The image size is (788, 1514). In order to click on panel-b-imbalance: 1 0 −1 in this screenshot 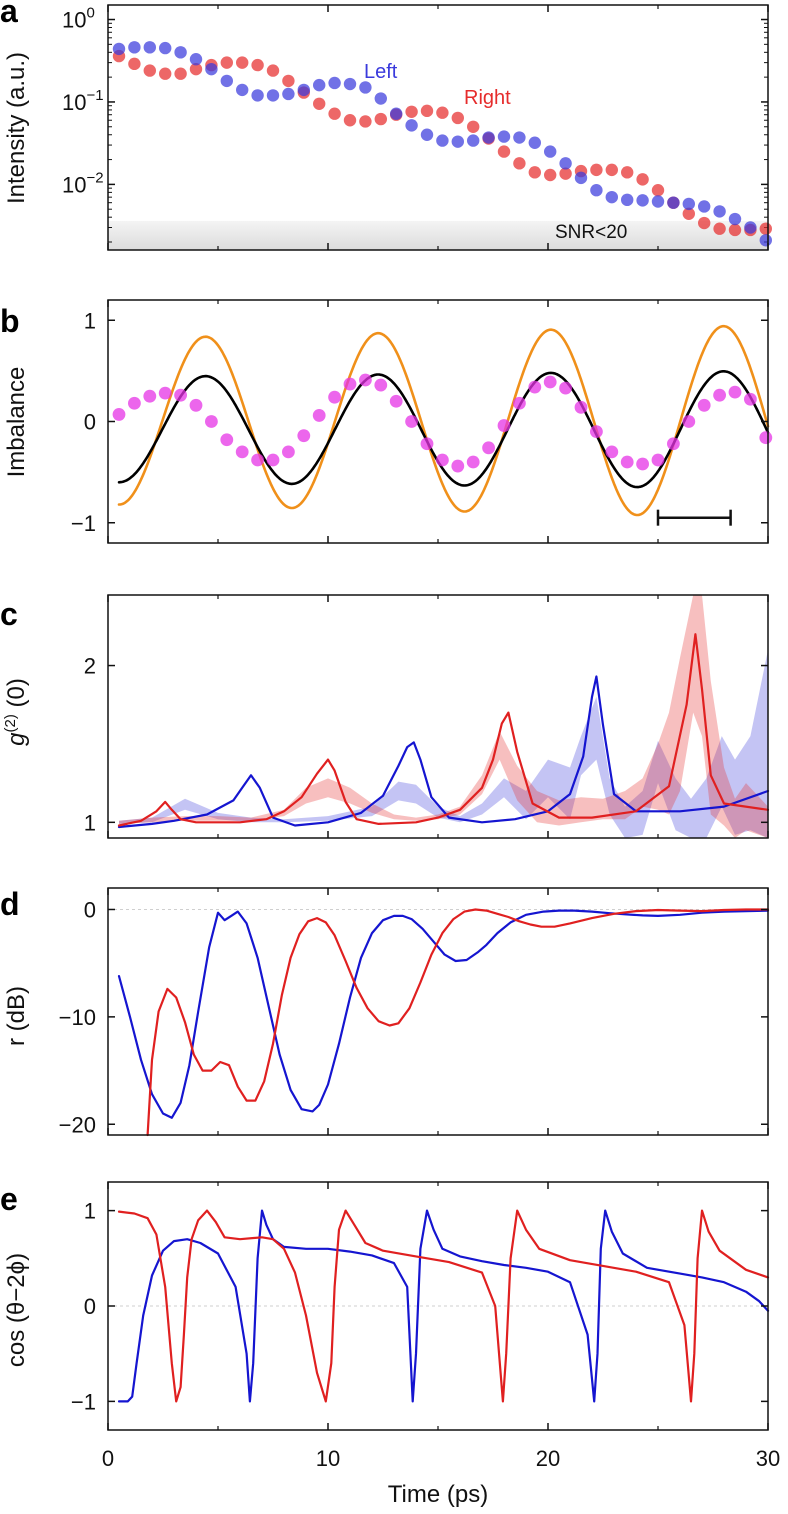, I will do `click(422, 421)`.